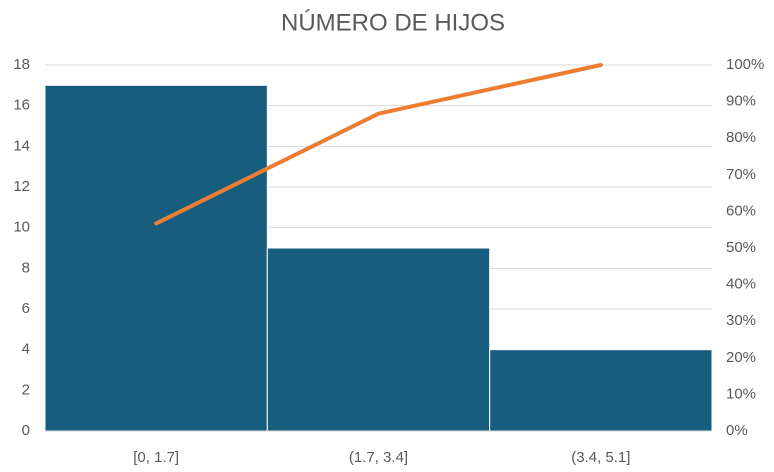 The image size is (774, 472). Describe the element at coordinates (741, 320) in the screenshot. I see `y2-tick-label: 30%` at that location.